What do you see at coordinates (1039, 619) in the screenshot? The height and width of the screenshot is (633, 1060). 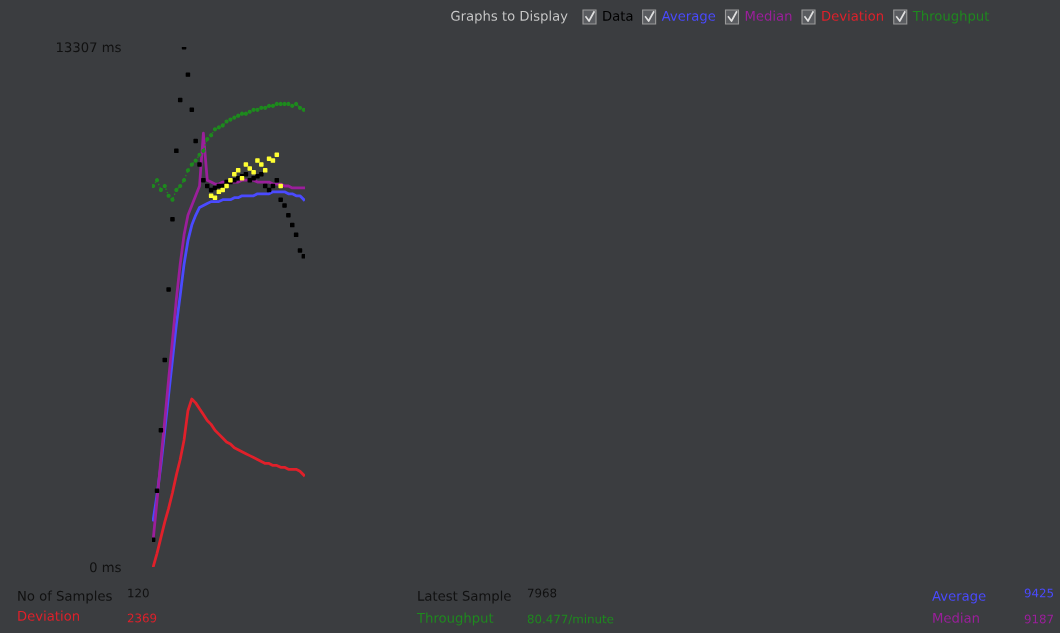 I see `text: 9187` at bounding box center [1039, 619].